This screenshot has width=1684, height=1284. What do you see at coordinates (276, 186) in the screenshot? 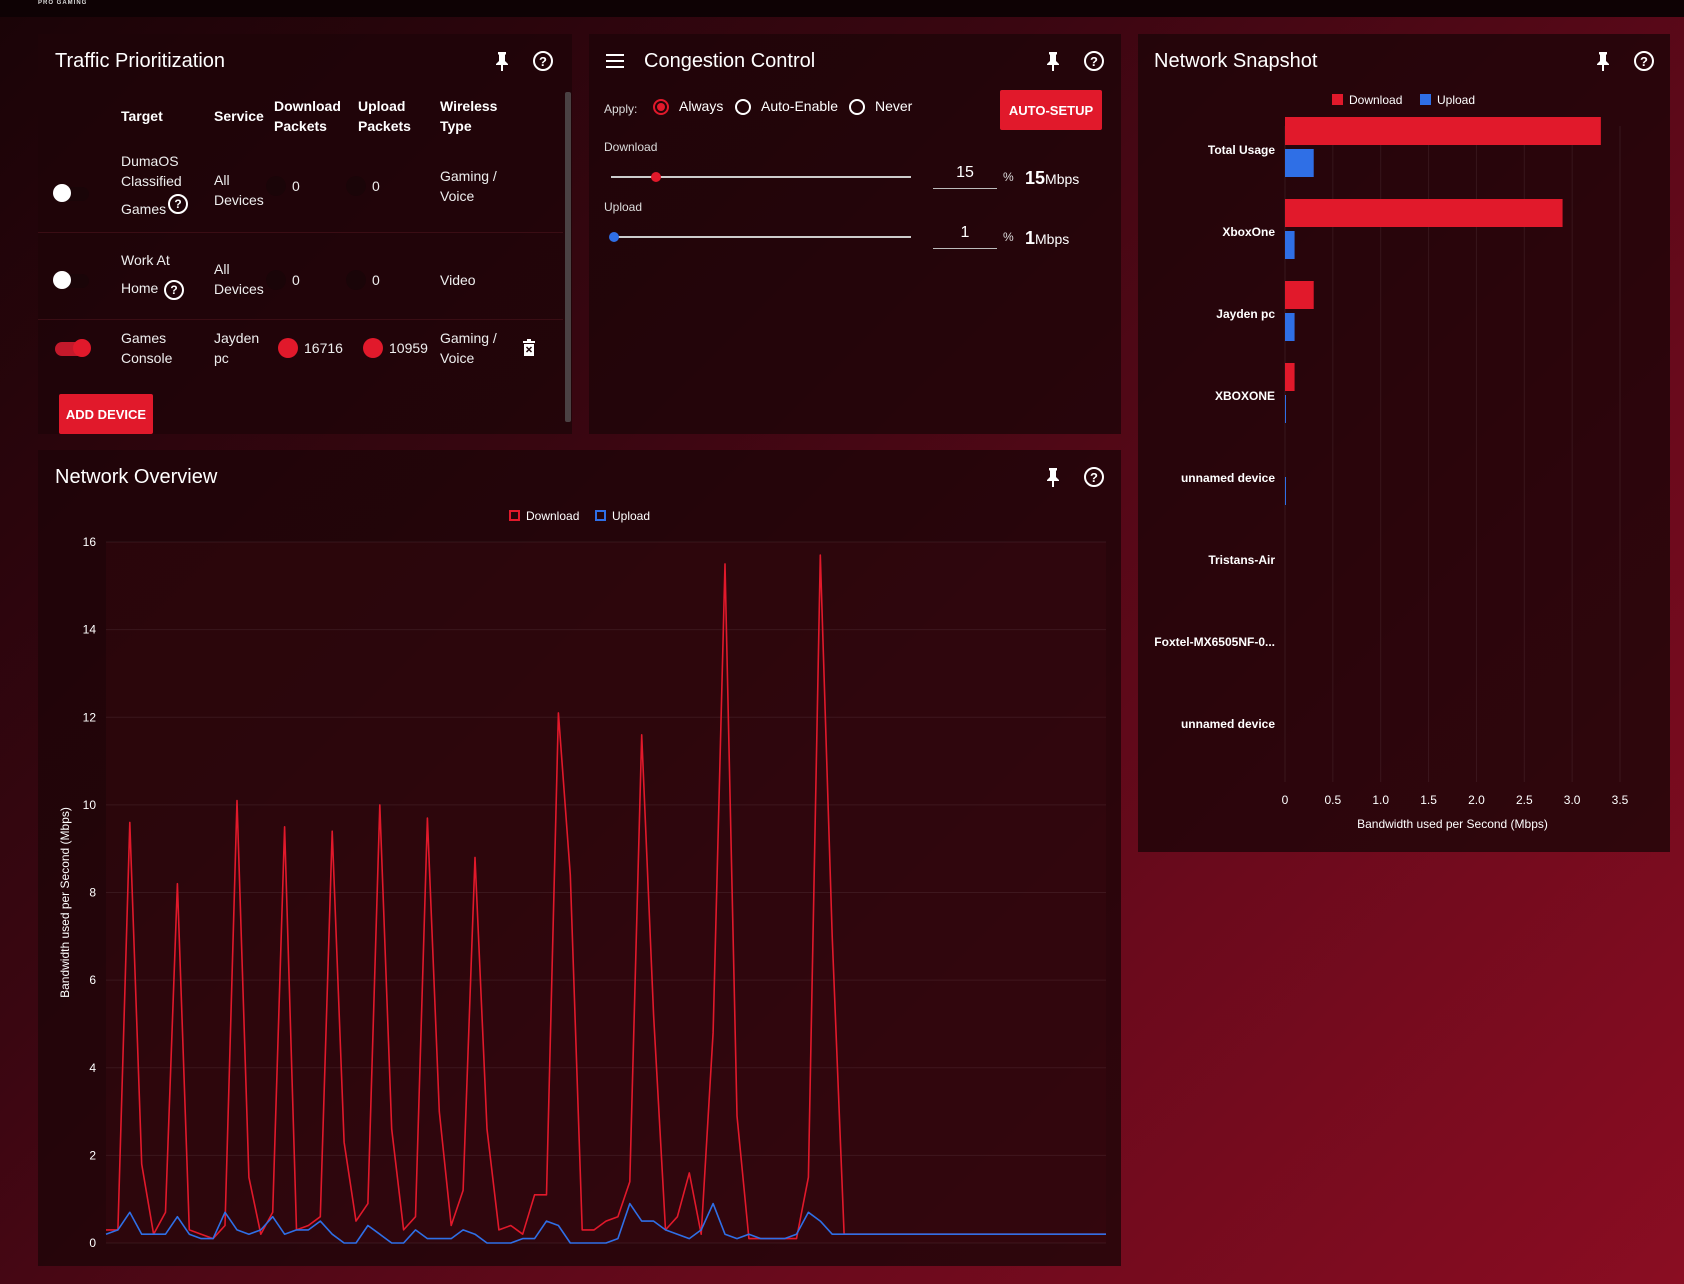
I see `download-status-dot` at bounding box center [276, 186].